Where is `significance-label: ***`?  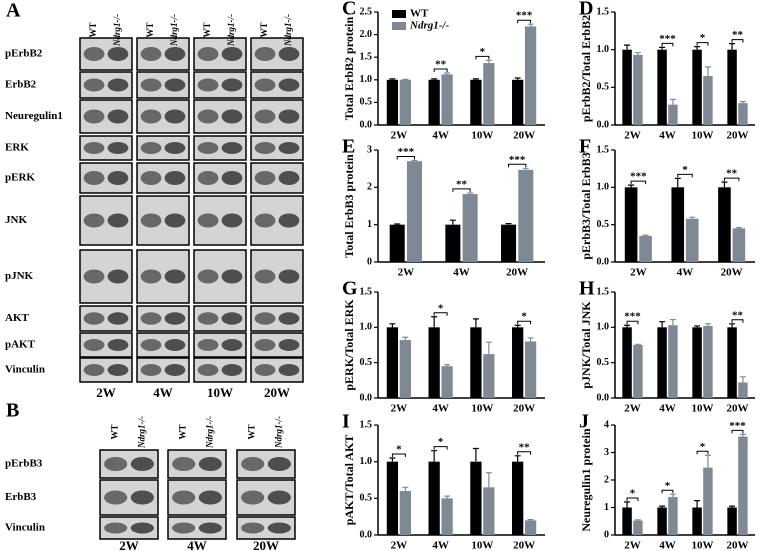
significance-label: *** is located at coordinates (667, 39).